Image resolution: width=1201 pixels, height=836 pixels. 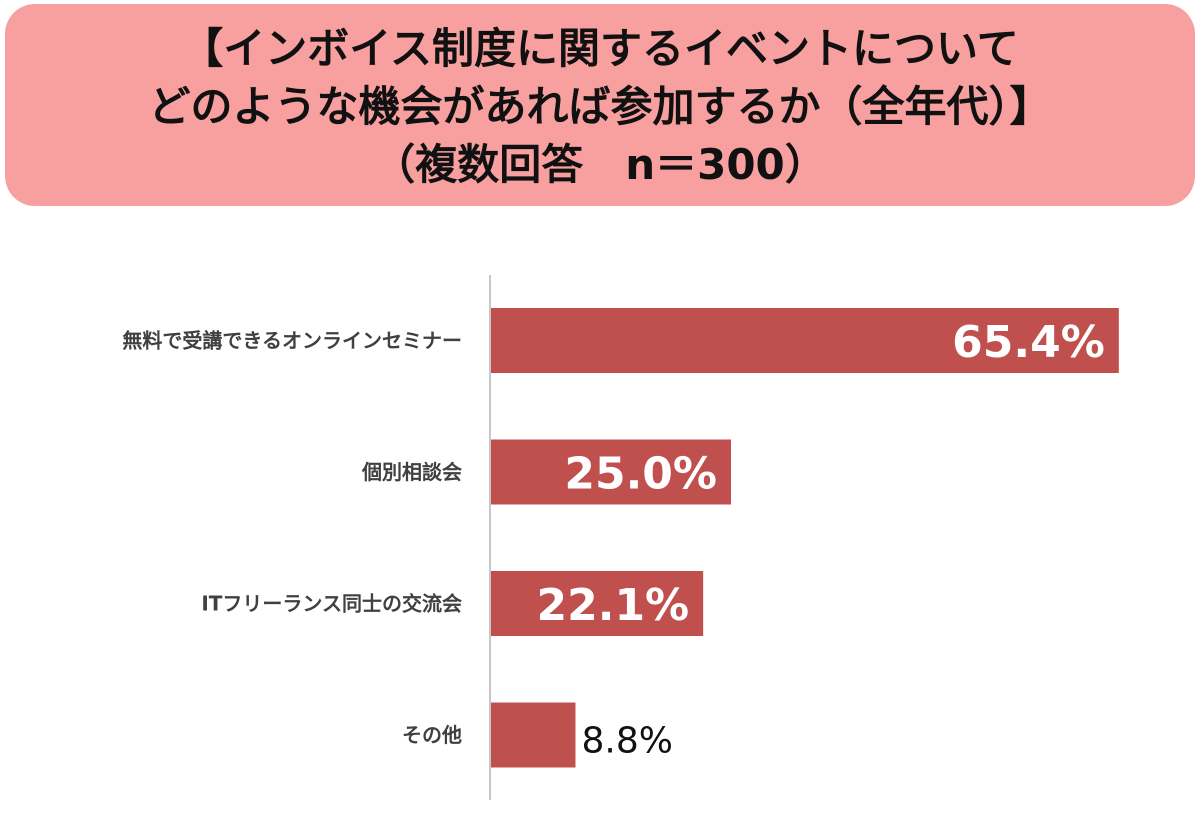 What do you see at coordinates (1028, 342) in the screenshot?
I see `data-label: 65.4%` at bounding box center [1028, 342].